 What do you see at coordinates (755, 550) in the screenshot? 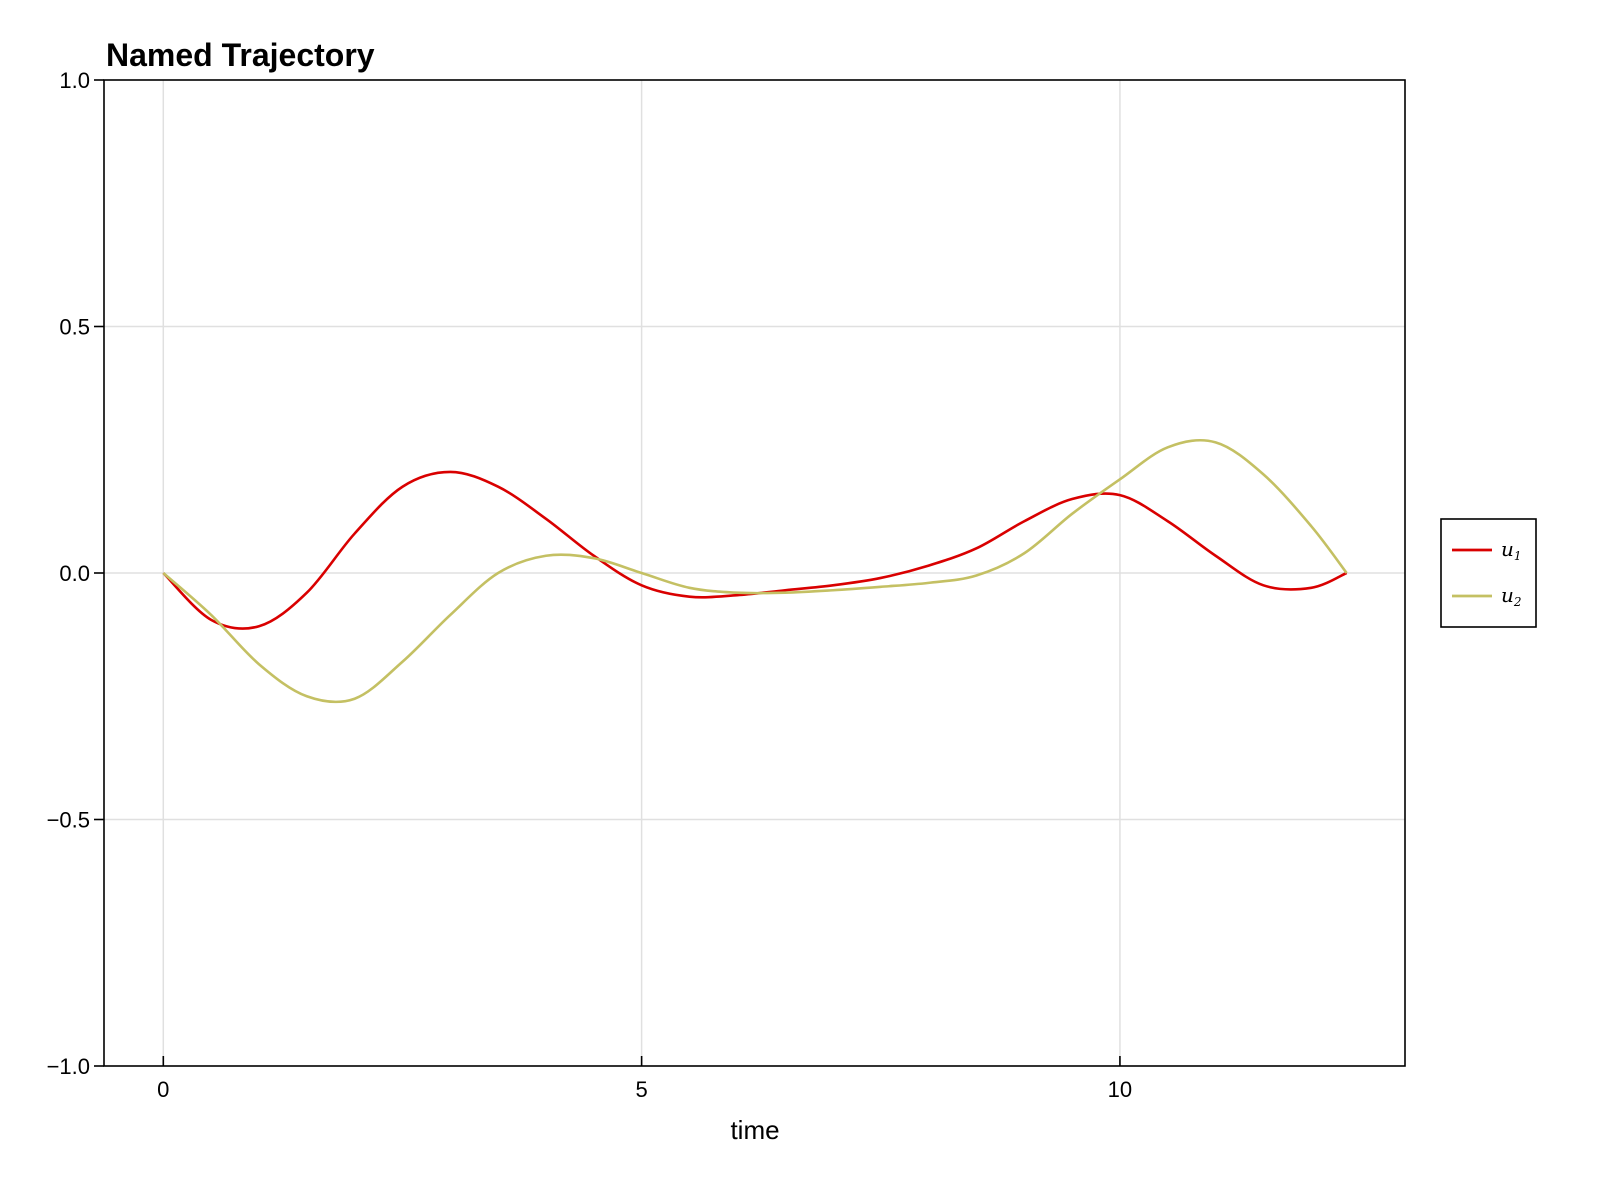
I see `series-line-u1` at bounding box center [755, 550].